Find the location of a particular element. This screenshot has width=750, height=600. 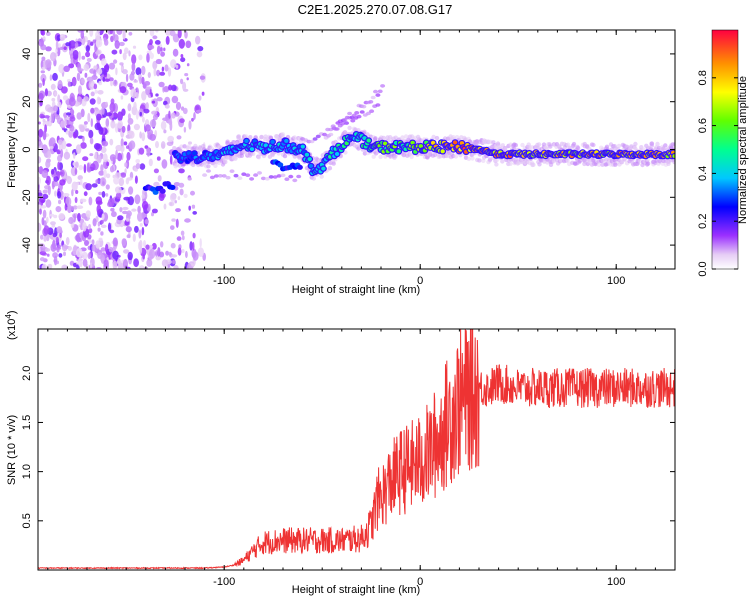

colorbar-tick-label: 0.0 is located at coordinates (703, 268).